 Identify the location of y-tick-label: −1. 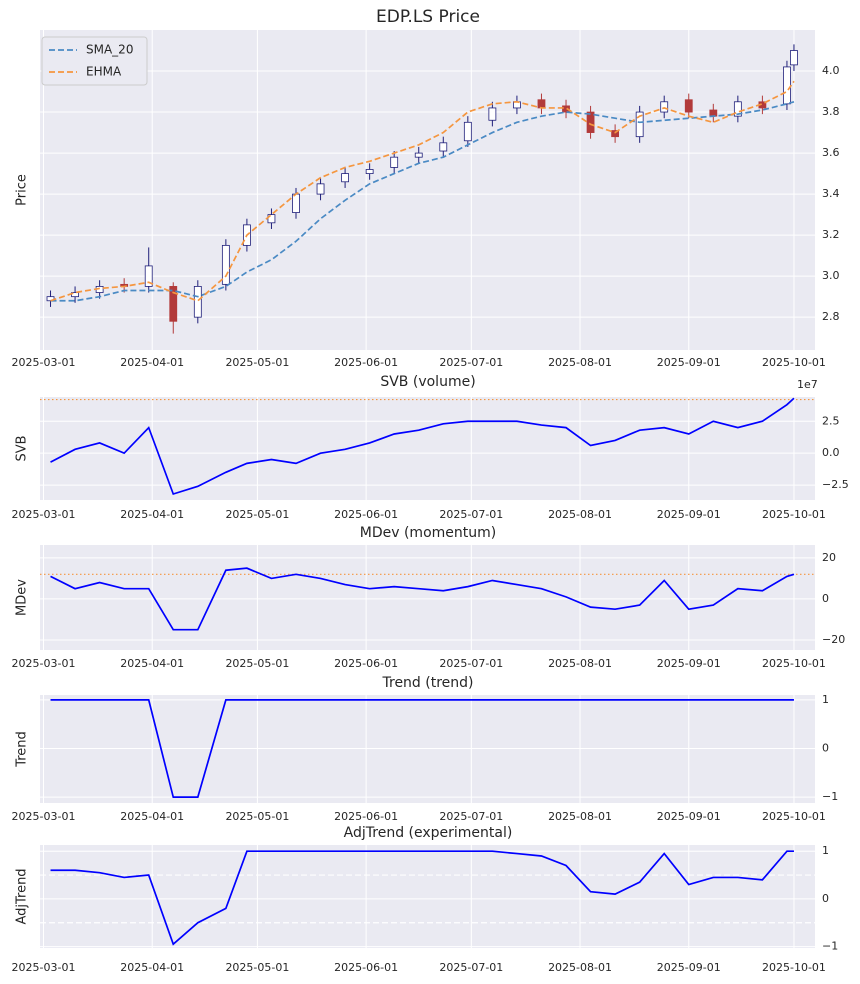
(830, 946).